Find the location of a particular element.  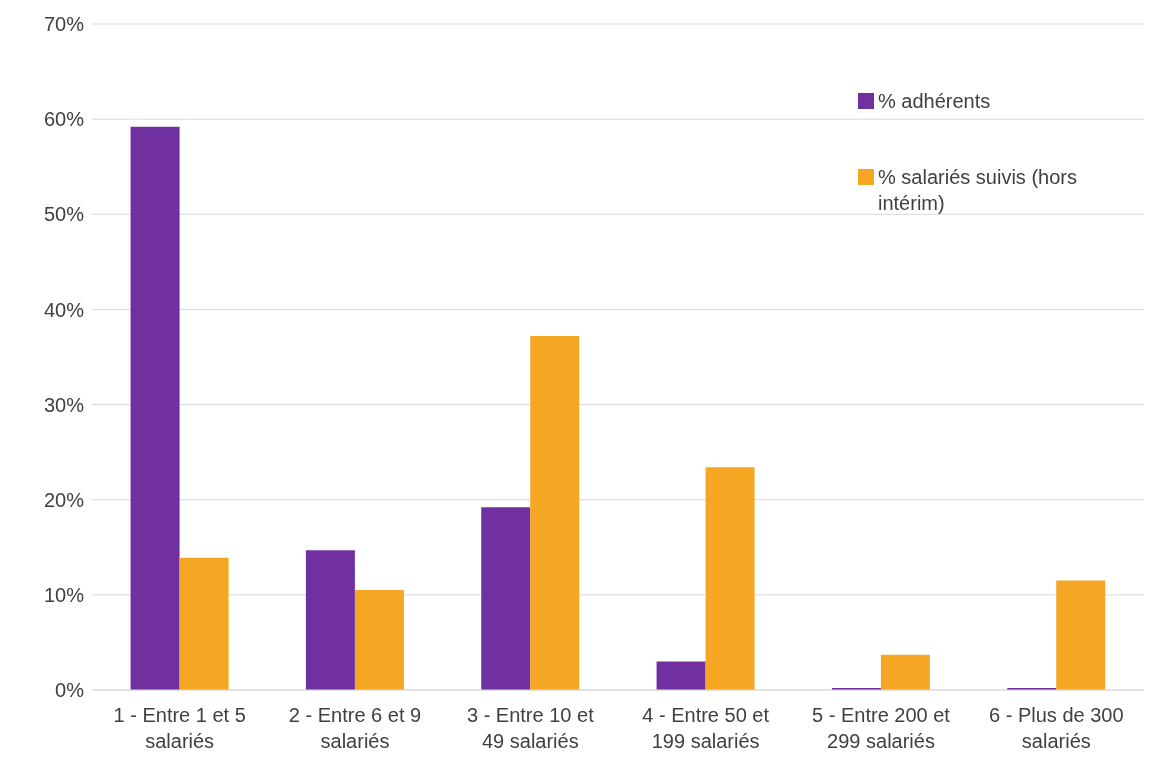

x-tick-label: 1 - Entre 1 et 5 salariés is located at coordinates (179, 728).